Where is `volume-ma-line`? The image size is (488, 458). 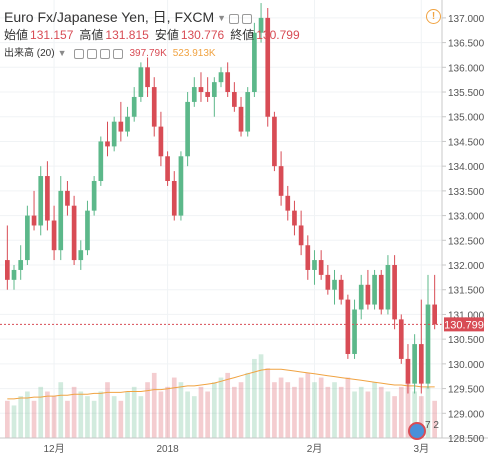
volume-ma-line is located at coordinates (221, 384).